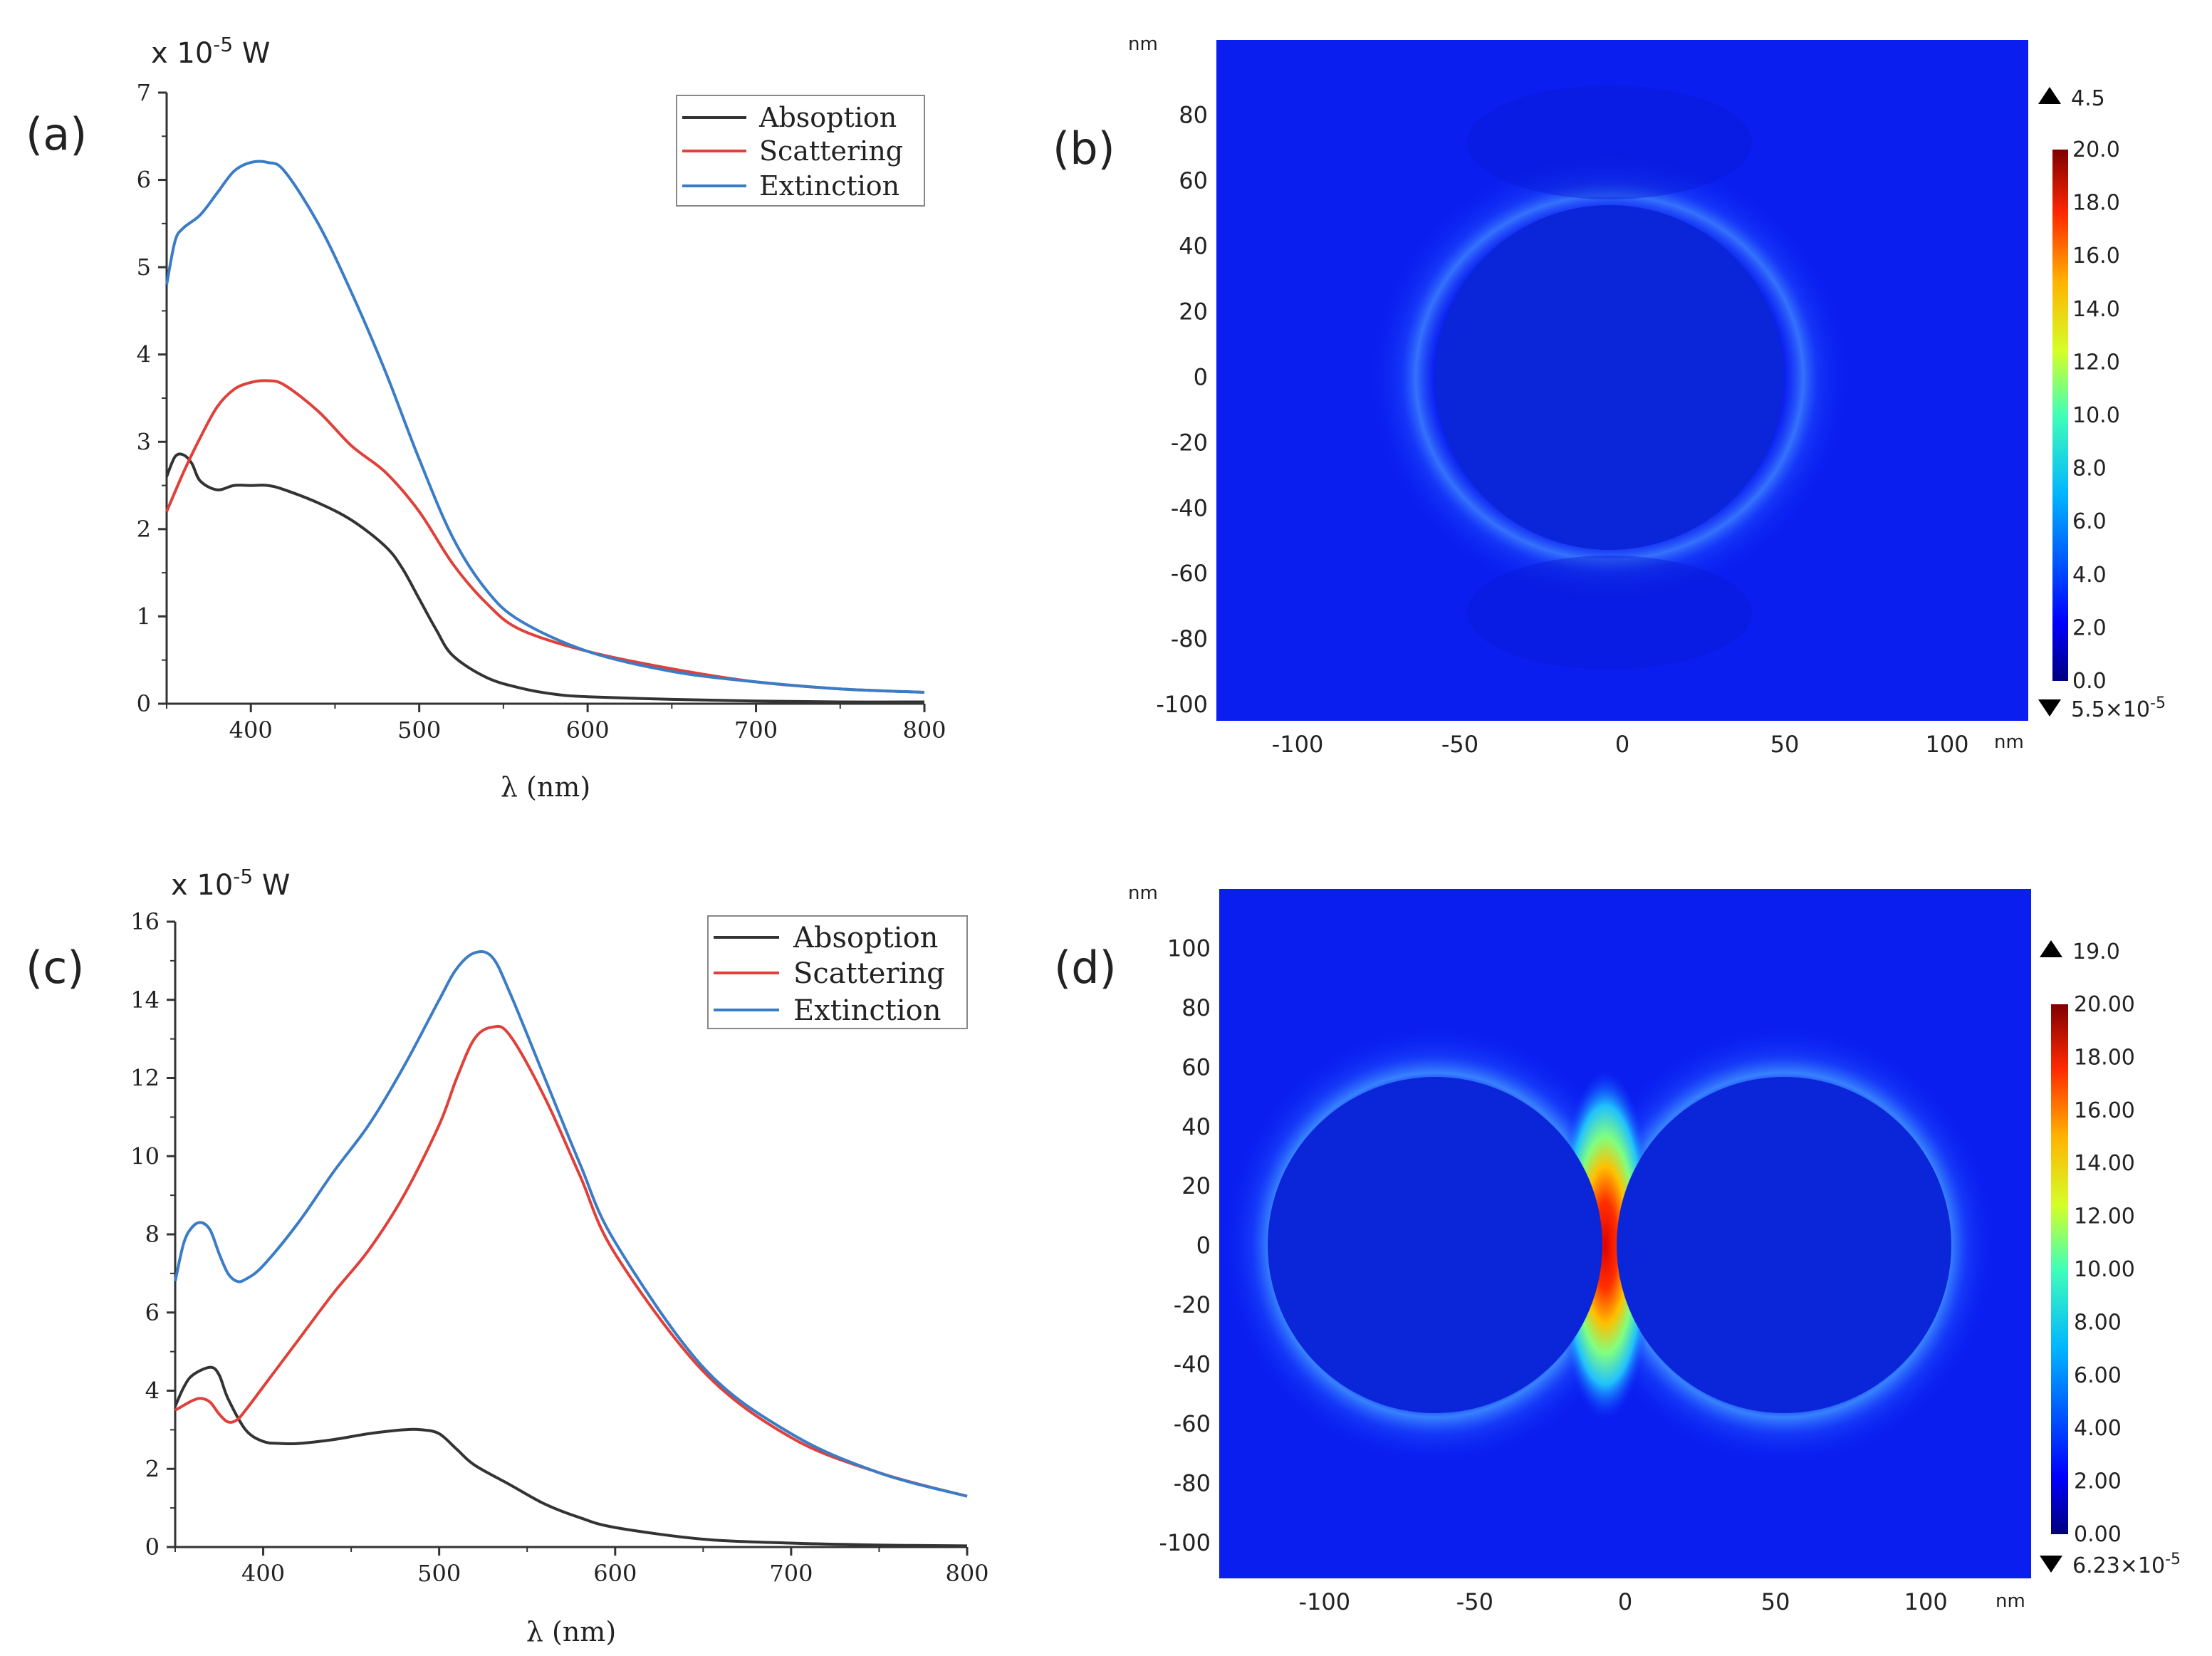  Describe the element at coordinates (144, 267) in the screenshot. I see `panel-a-y-tick-label: 5` at that location.